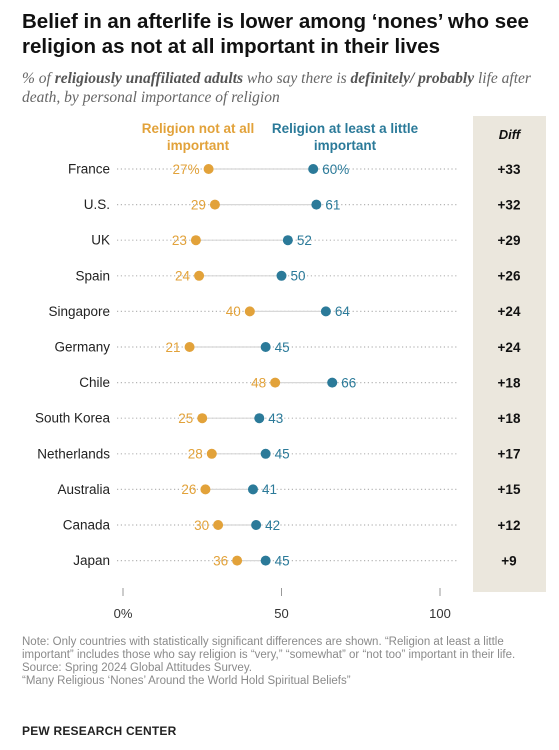 The height and width of the screenshot is (750, 559). What do you see at coordinates (73, 418) in the screenshot?
I see `category-label: South Korea` at bounding box center [73, 418].